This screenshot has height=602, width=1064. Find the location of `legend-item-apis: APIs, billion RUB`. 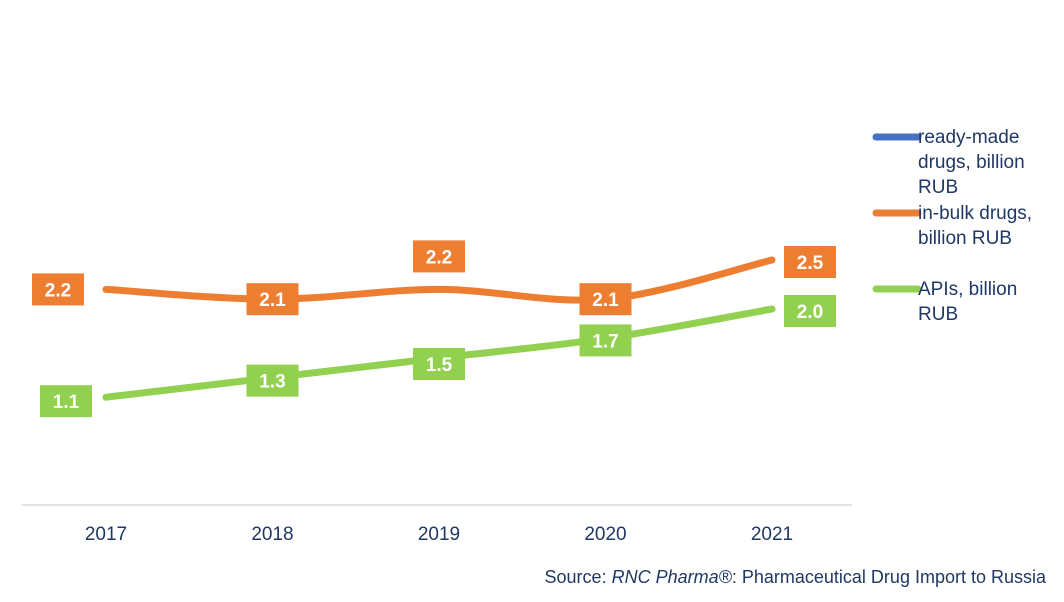

legend-item-apis: APIs, billion RUB is located at coordinates (944, 302).